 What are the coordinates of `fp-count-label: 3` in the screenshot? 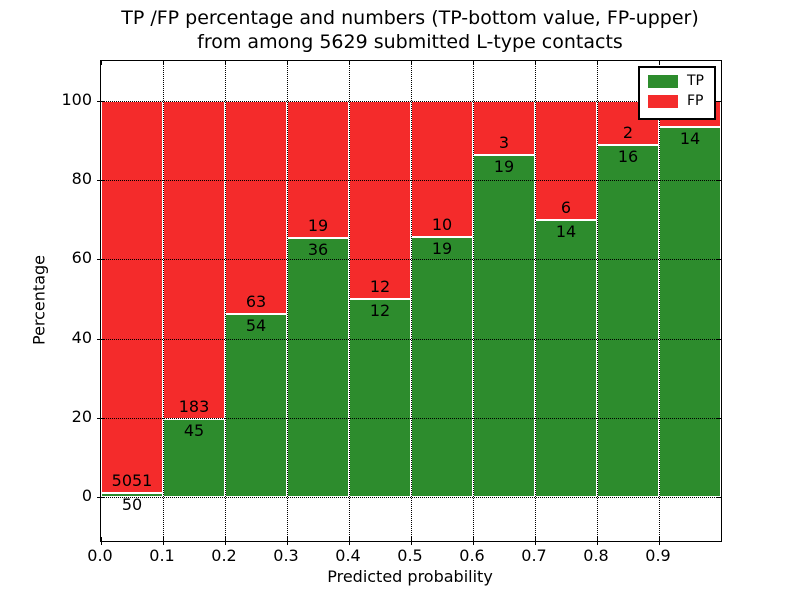 It's located at (504, 142).